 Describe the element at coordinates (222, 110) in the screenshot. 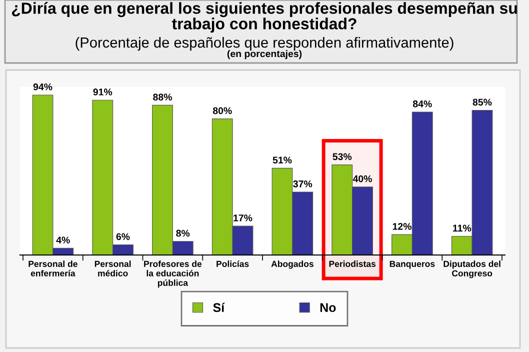

I see `data-label: 80%` at that location.